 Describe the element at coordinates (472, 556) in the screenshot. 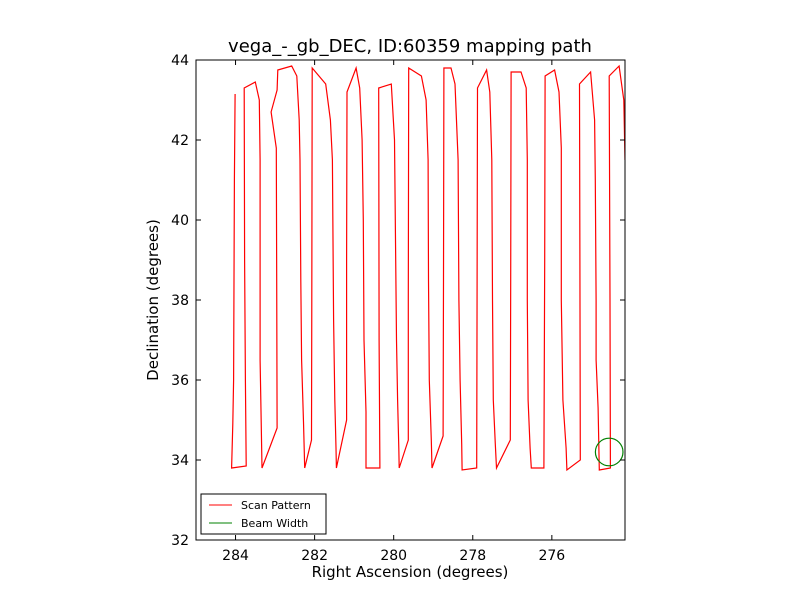

I see `x-tick-label: 278` at that location.